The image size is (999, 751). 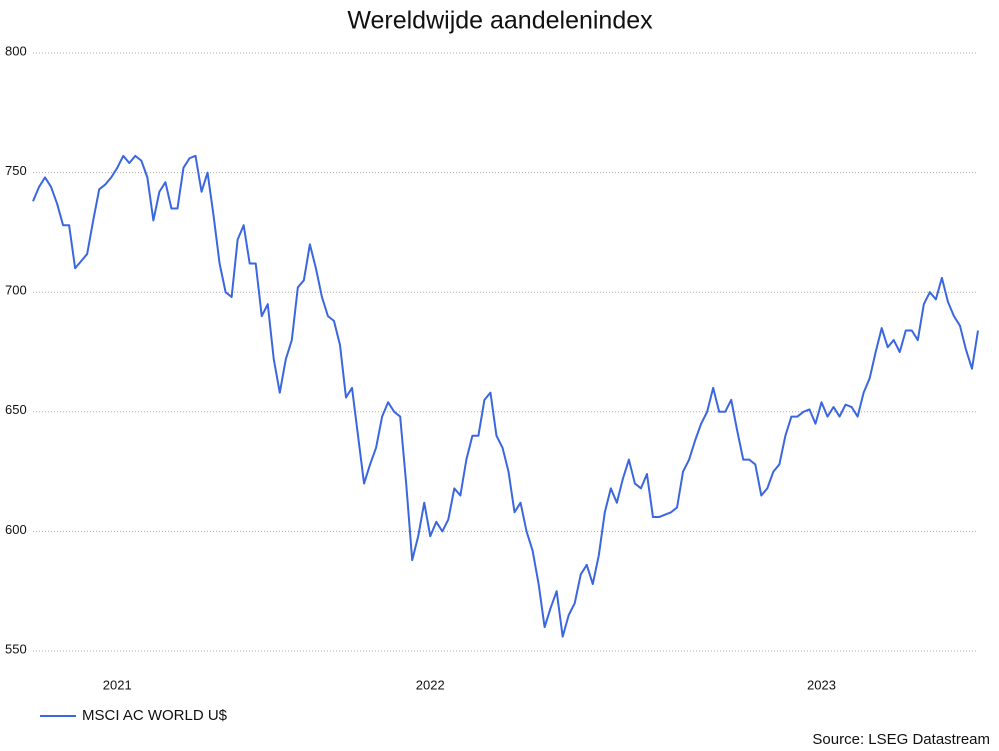 What do you see at coordinates (16, 170) in the screenshot?
I see `y-tick-label: 750` at bounding box center [16, 170].